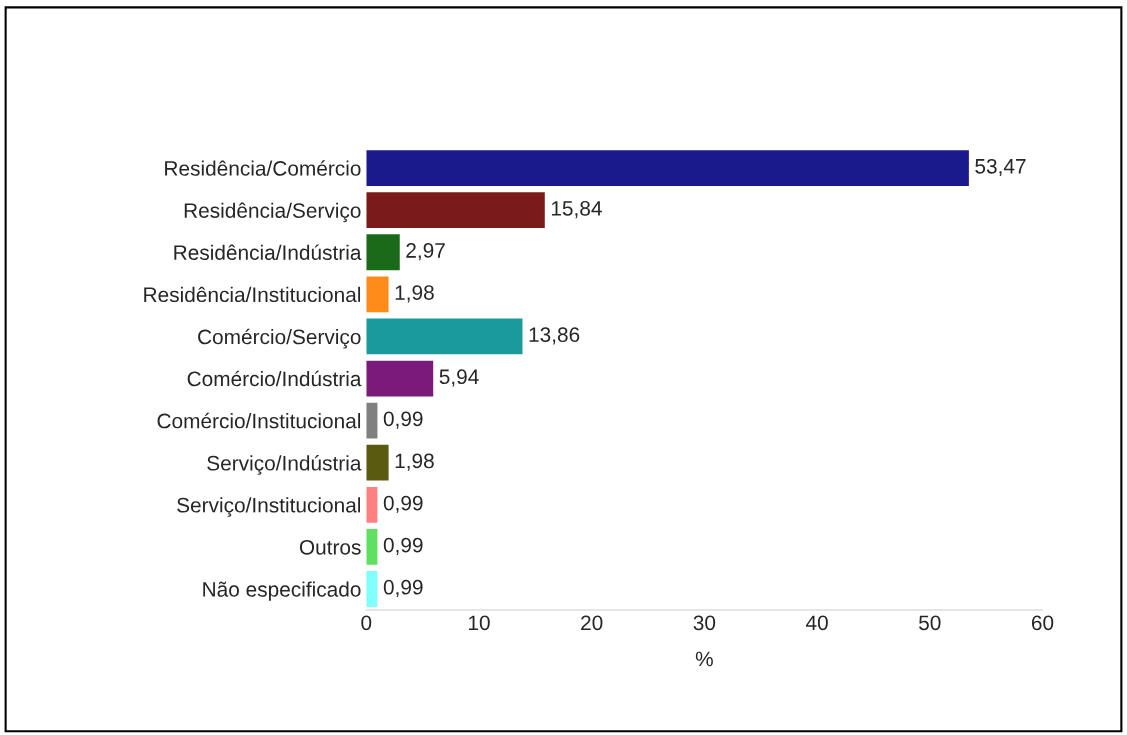  I want to click on data-label: 2,97, so click(425, 252).